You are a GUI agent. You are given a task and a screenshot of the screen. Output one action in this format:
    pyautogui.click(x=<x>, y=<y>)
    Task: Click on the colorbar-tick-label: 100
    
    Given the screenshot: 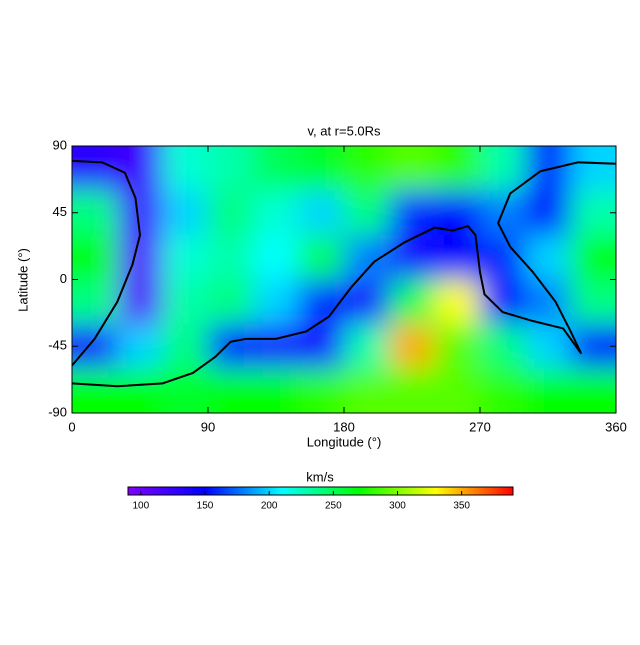 What is the action you would take?
    pyautogui.click(x=140, y=506)
    